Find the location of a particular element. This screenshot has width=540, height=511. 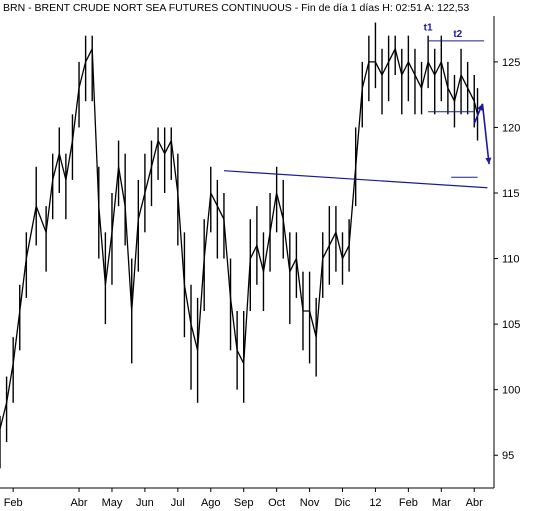

x-tick-label: Ago is located at coordinates (211, 503).